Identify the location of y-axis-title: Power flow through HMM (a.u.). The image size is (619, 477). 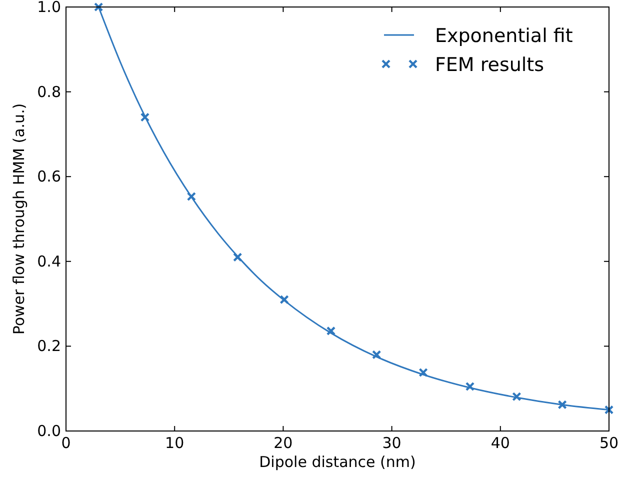
(19, 219).